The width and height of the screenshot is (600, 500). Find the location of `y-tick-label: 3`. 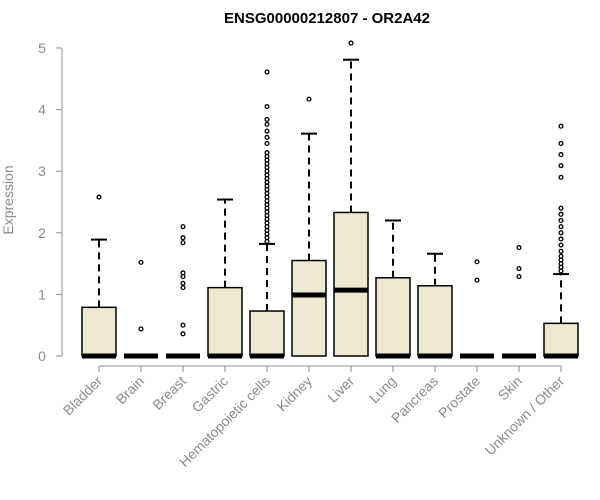

y-tick-label: 3 is located at coordinates (42, 171).